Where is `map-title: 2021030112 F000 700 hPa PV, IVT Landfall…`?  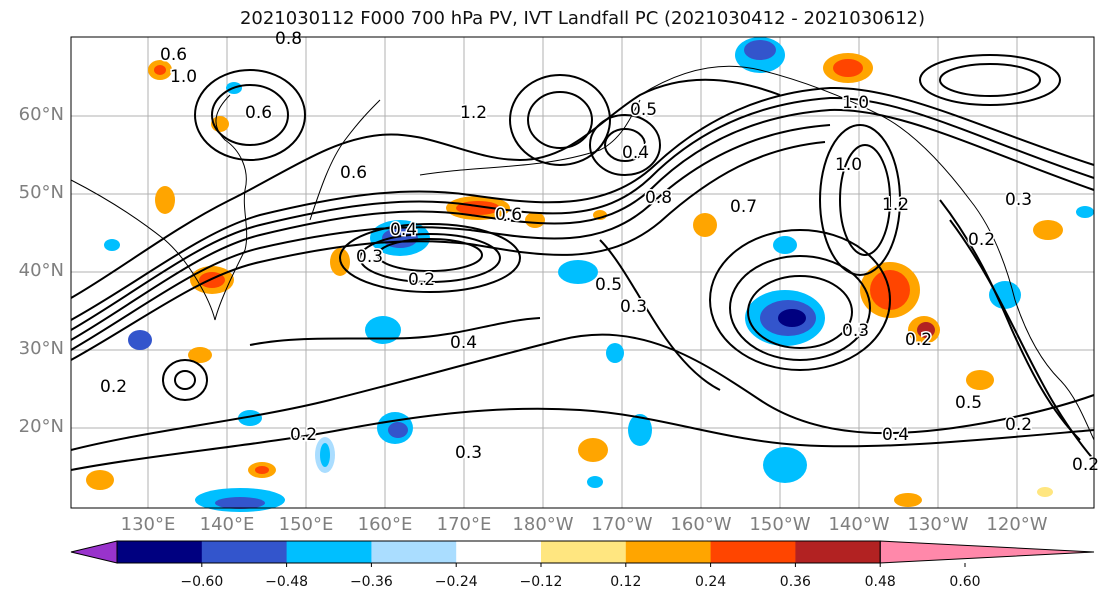
map-title: 2021030112 F000 700 hPa PV, IVT Landfall… is located at coordinates (582, 18).